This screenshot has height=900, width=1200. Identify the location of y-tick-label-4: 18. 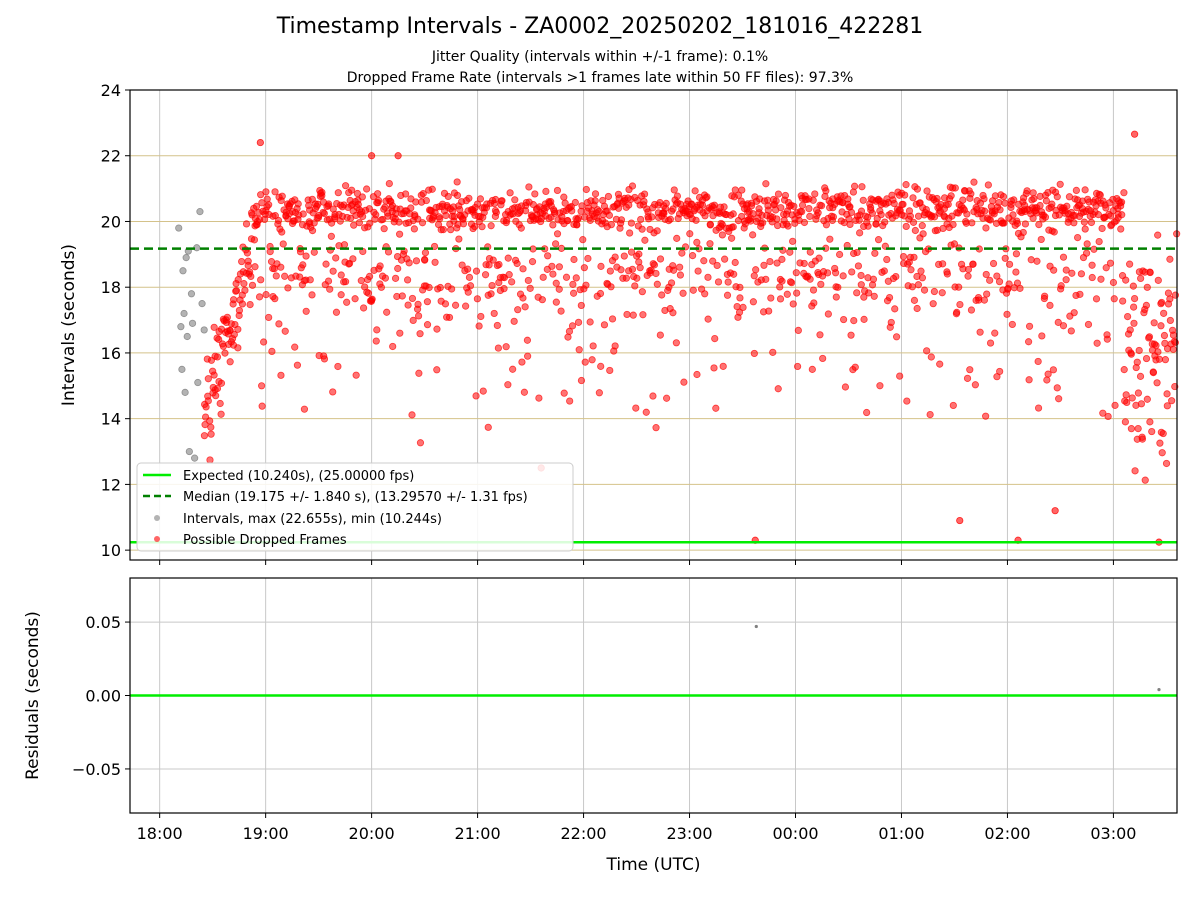
(111, 287).